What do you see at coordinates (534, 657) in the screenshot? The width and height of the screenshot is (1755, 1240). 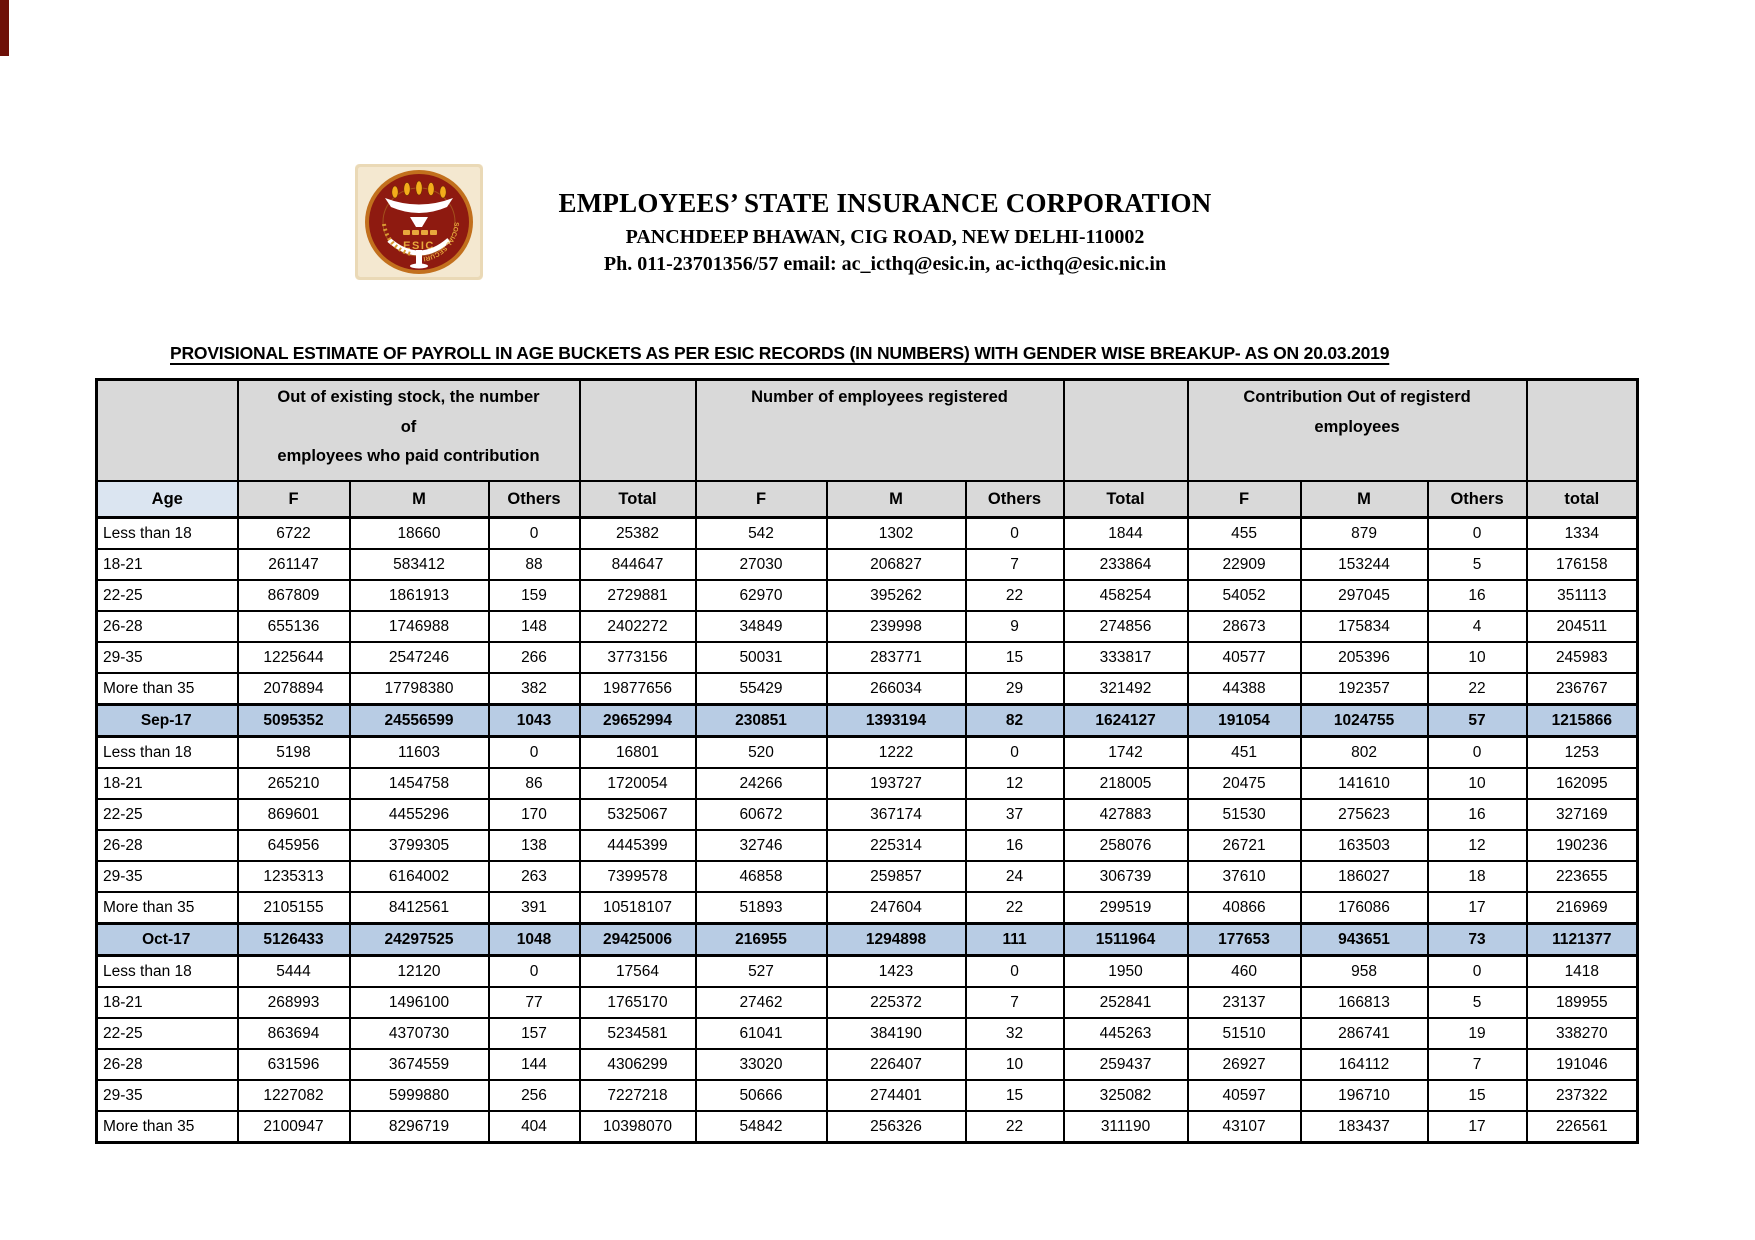 I see `value-cell: 266` at bounding box center [534, 657].